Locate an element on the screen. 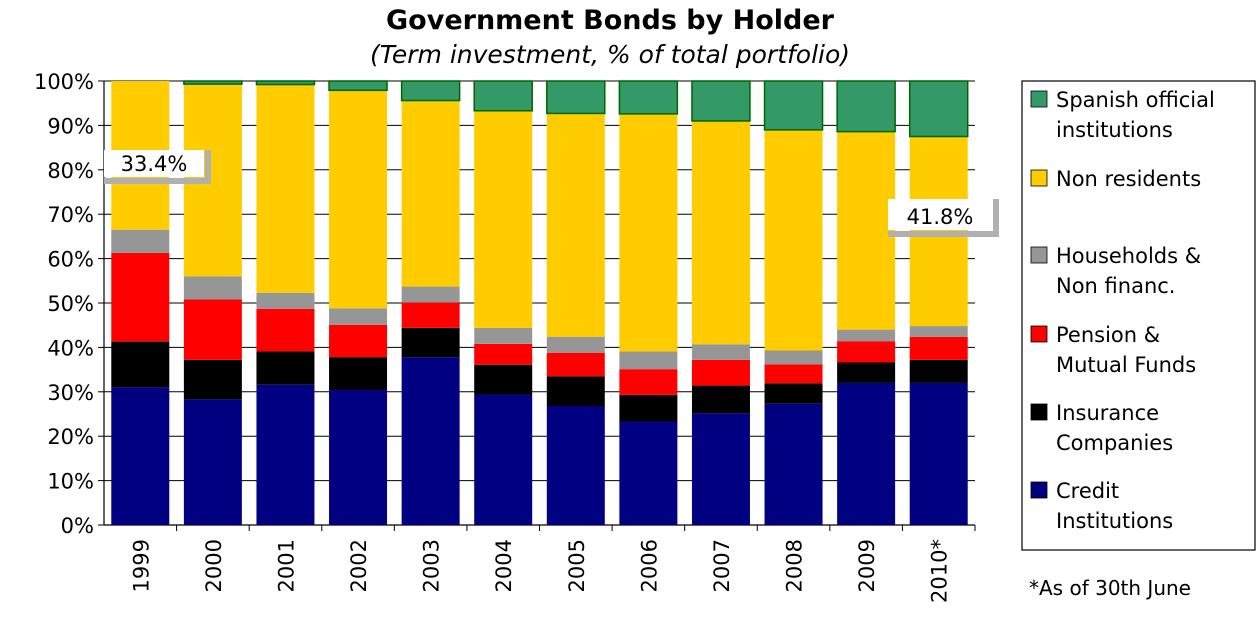 The height and width of the screenshot is (621, 1256). callout-label: 33.4% is located at coordinates (154, 164).